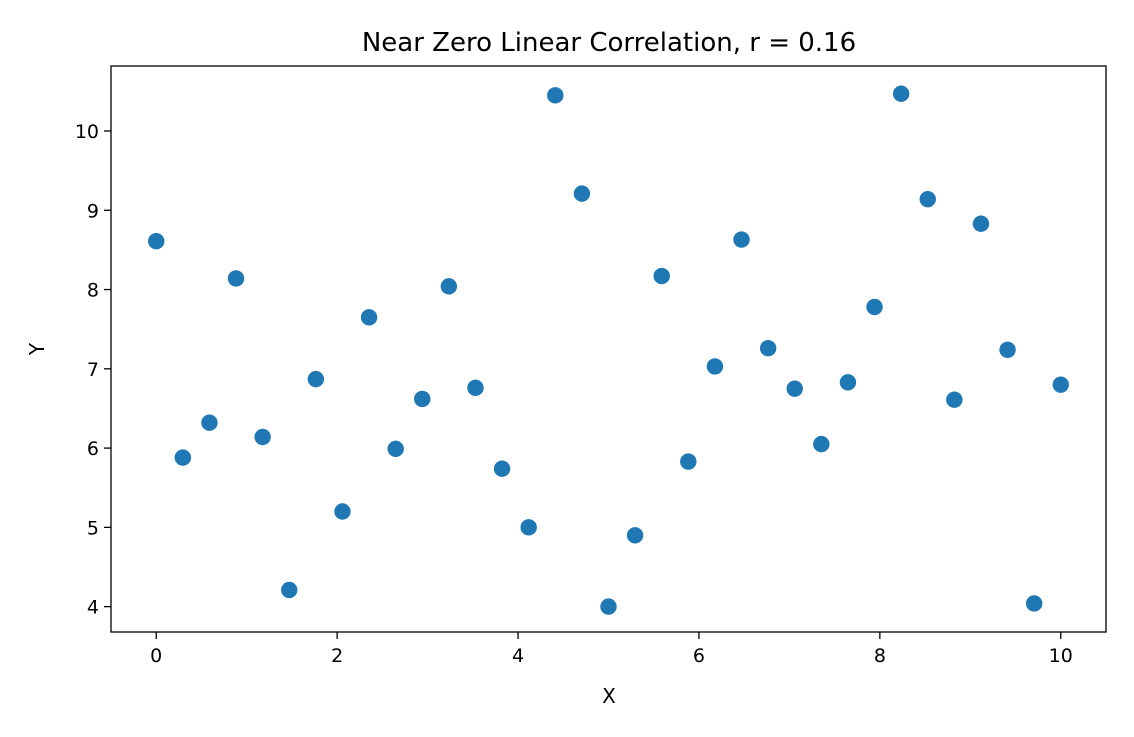  I want to click on x-axis: 0 2 4 6 8 10, so click(611, 649).